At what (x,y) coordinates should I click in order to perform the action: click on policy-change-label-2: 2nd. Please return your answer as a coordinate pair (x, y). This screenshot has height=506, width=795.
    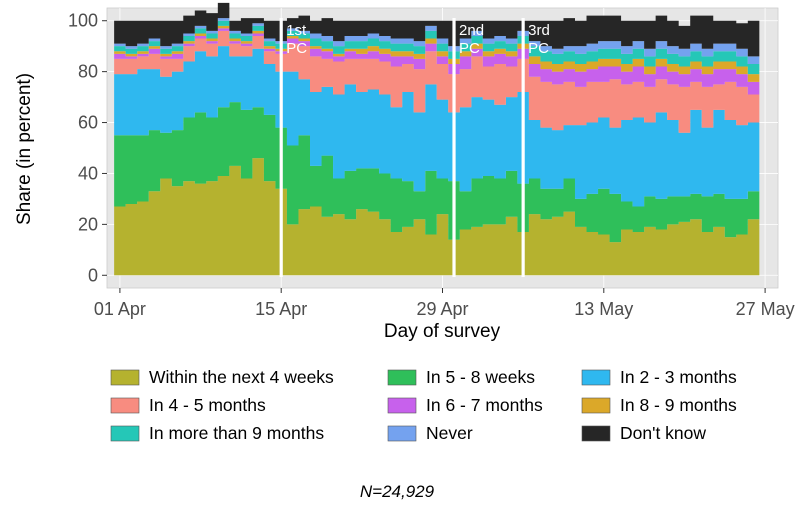
    Looking at the image, I should click on (471, 30).